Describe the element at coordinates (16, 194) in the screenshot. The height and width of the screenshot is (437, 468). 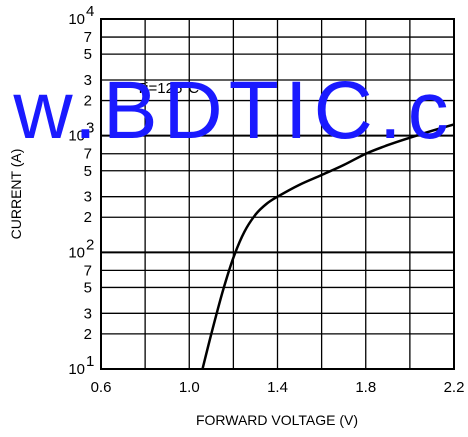
I see `y-axis-label: CURRENT (A)` at that location.